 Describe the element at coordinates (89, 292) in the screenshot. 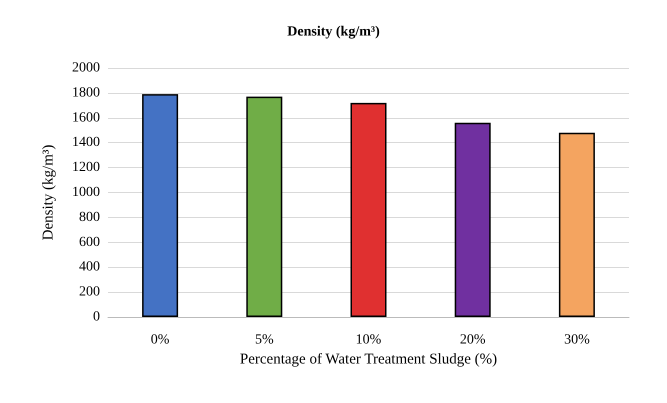

I see `y-tick-label: 200` at that location.